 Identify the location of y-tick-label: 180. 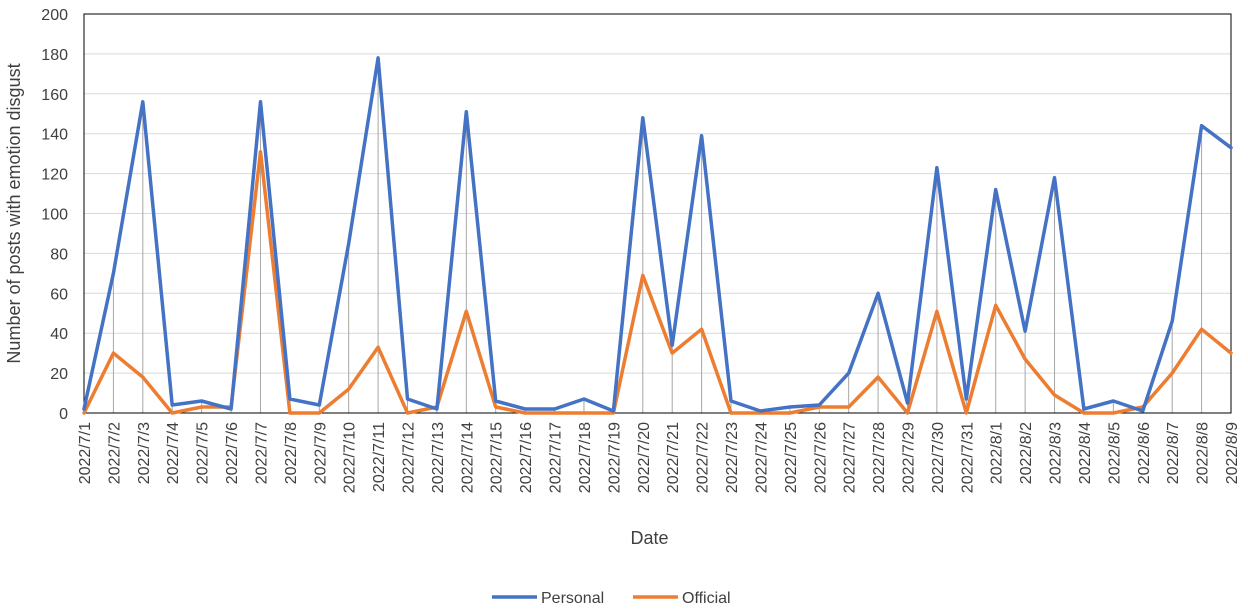
(54, 55).